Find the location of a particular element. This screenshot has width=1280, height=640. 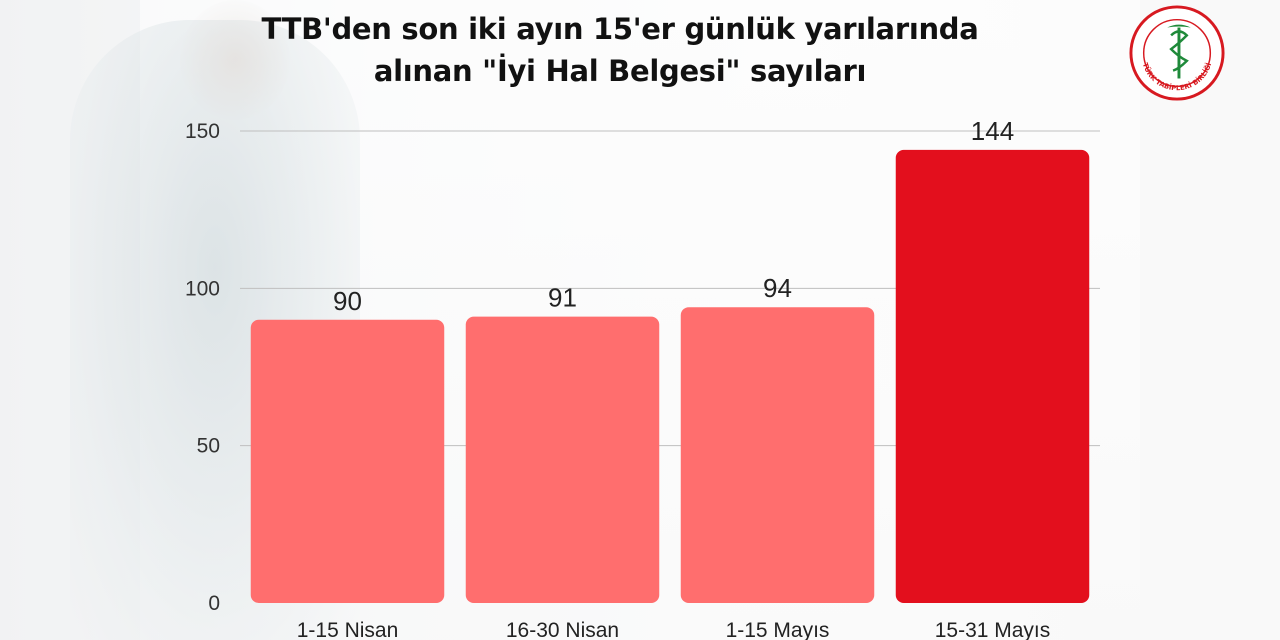

chart-title-line-2: alınan "İyi Hal Belgesi" sayıları is located at coordinates (620, 71).